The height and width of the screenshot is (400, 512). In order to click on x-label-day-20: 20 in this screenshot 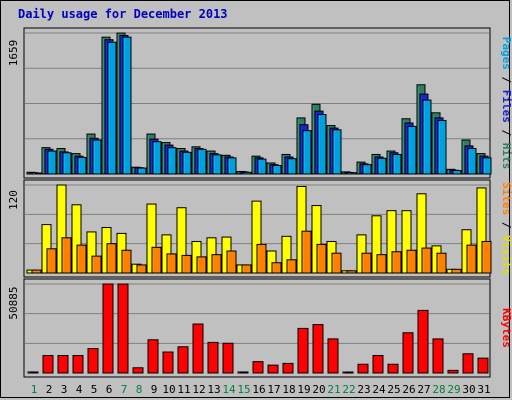, I will do `click(318, 389)`.